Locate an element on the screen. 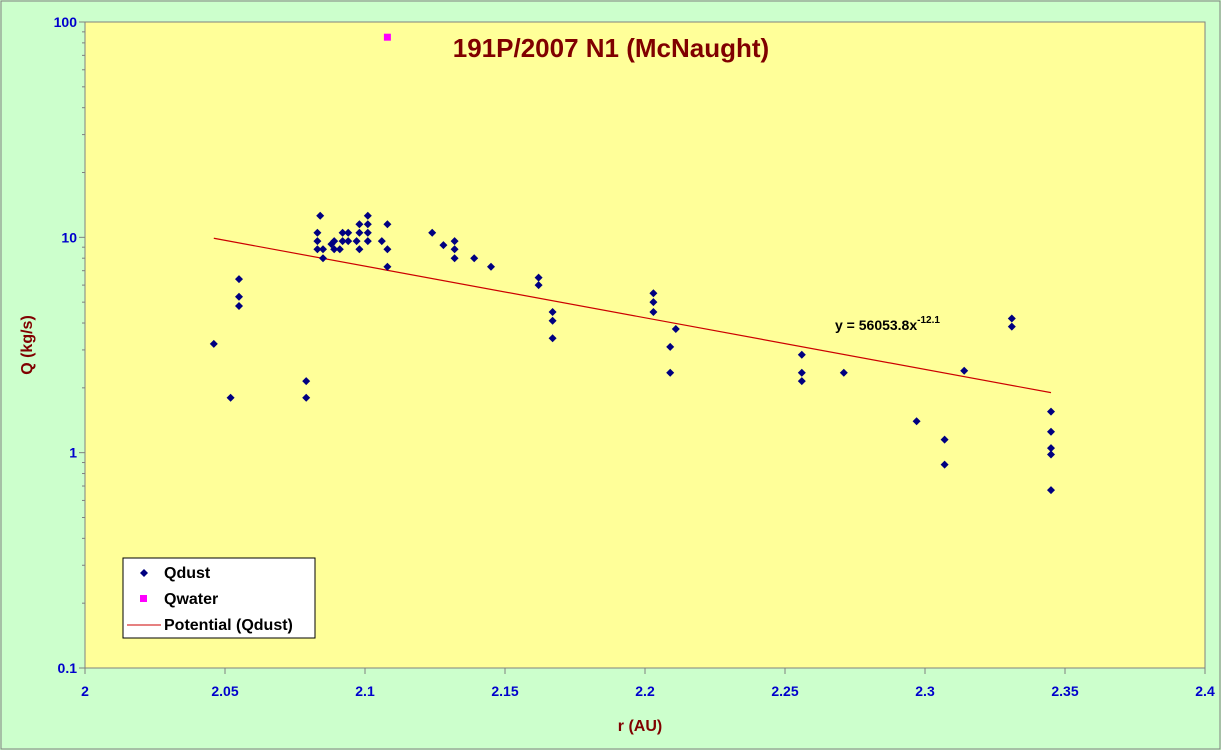 This screenshot has height=750, width=1221. x-tick-label: 2 is located at coordinates (85, 691).